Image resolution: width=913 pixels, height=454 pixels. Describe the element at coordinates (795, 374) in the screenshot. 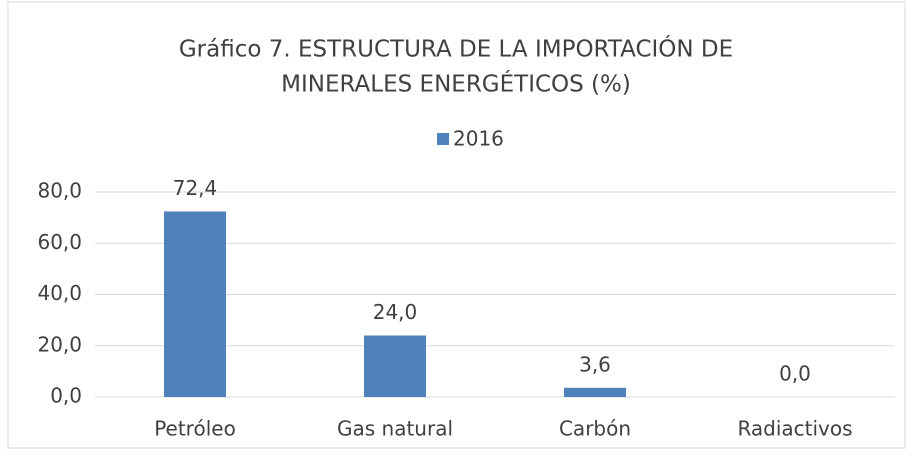

I see `value-label: 0,0` at that location.